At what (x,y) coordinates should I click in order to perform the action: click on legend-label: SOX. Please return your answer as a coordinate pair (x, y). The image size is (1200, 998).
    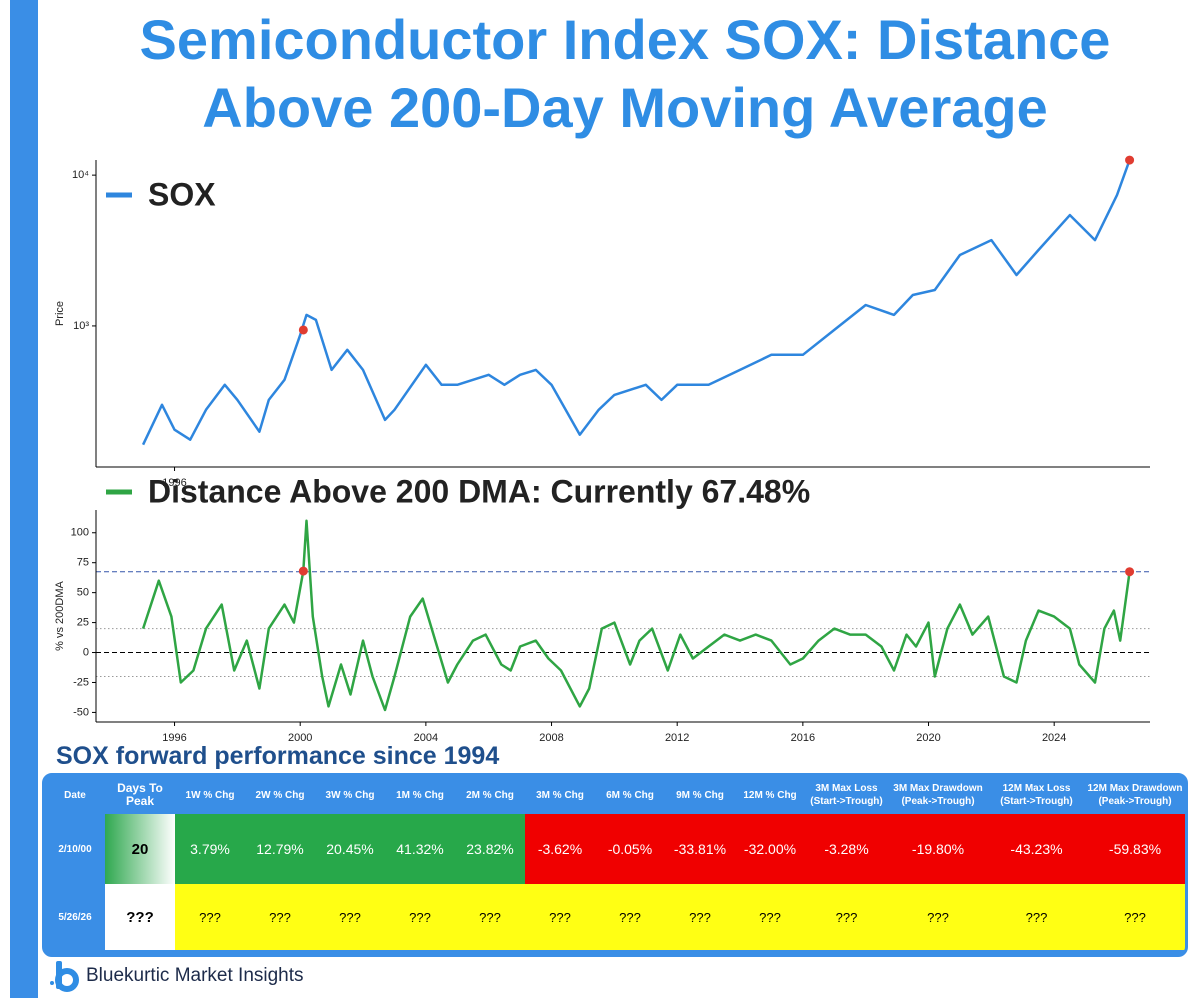
    Looking at the image, I should click on (182, 194).